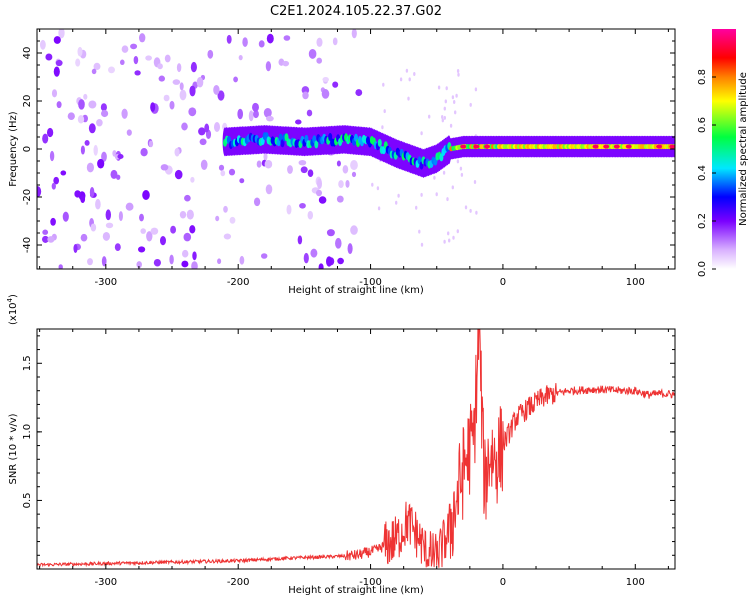  Describe the element at coordinates (635, 282) in the screenshot. I see `x-tick-label: 100` at that location.